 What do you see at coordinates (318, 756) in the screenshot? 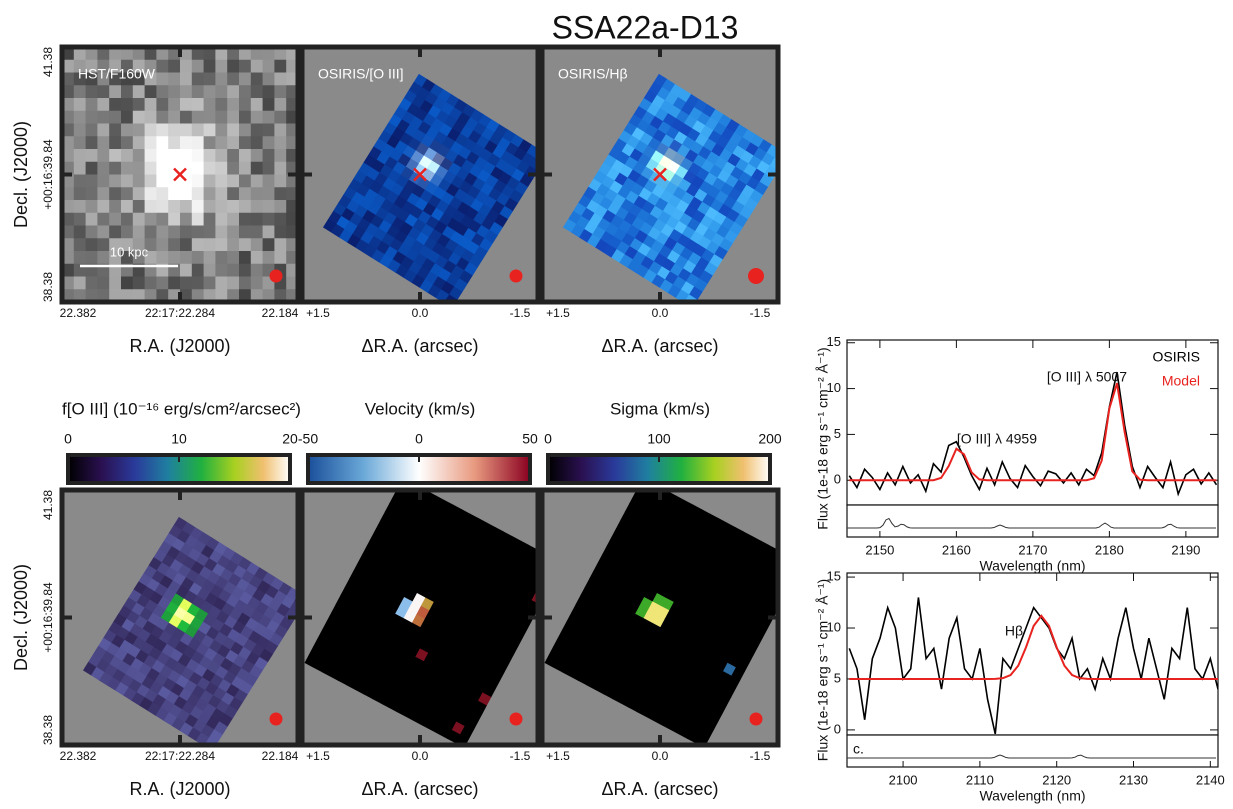
I see `x-tick-label: +1.5` at bounding box center [318, 756].